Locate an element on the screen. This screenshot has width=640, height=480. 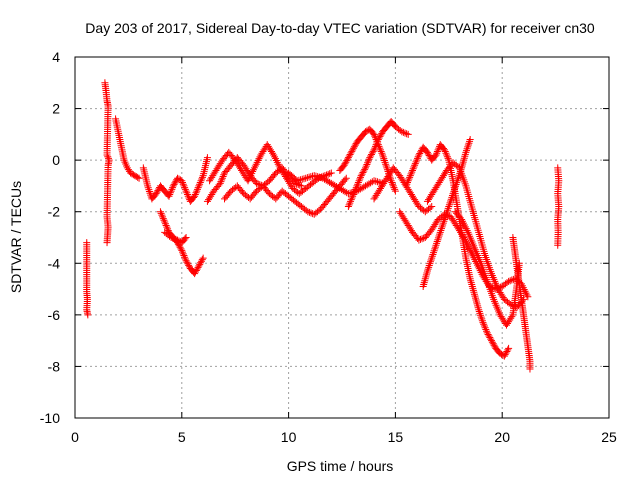
series-sat-C is located at coordinates (175, 179).